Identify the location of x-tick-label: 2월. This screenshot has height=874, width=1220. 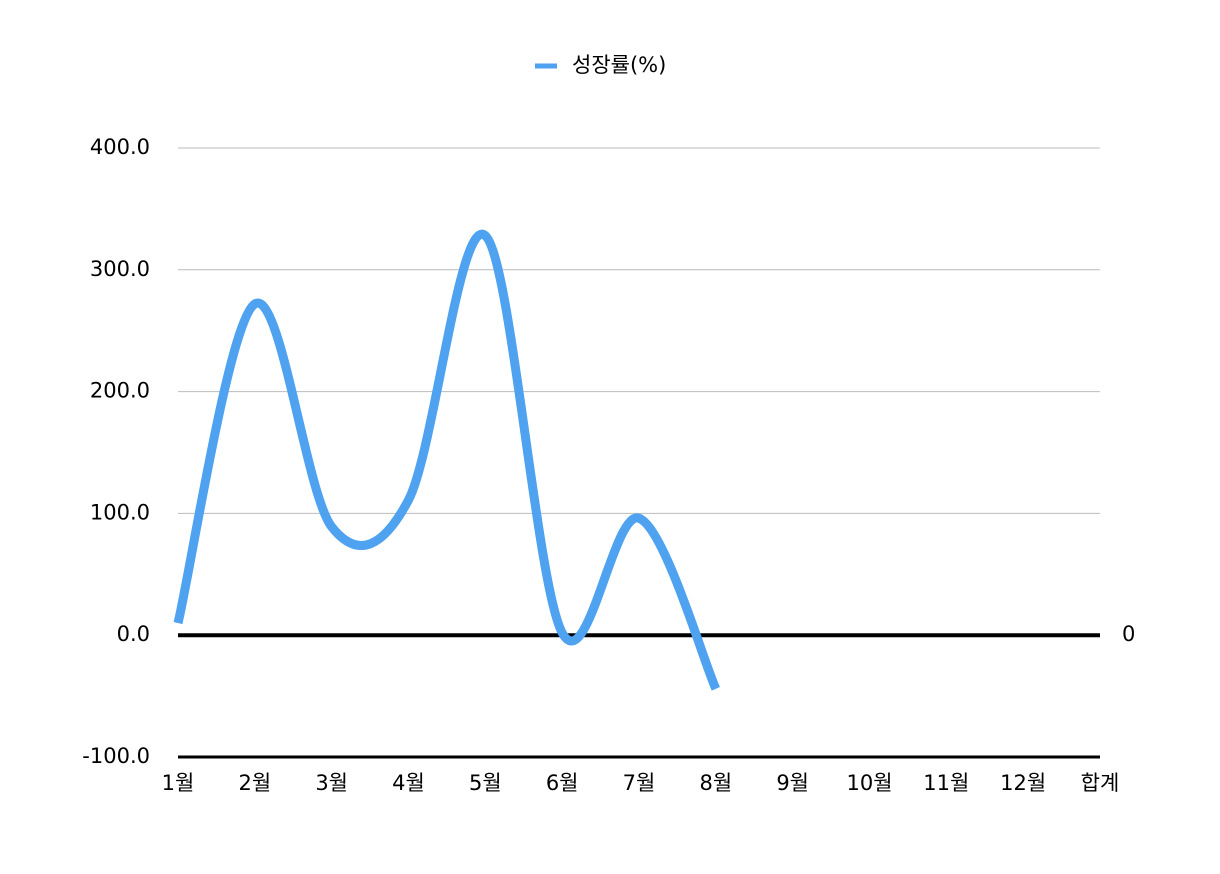
(254, 783).